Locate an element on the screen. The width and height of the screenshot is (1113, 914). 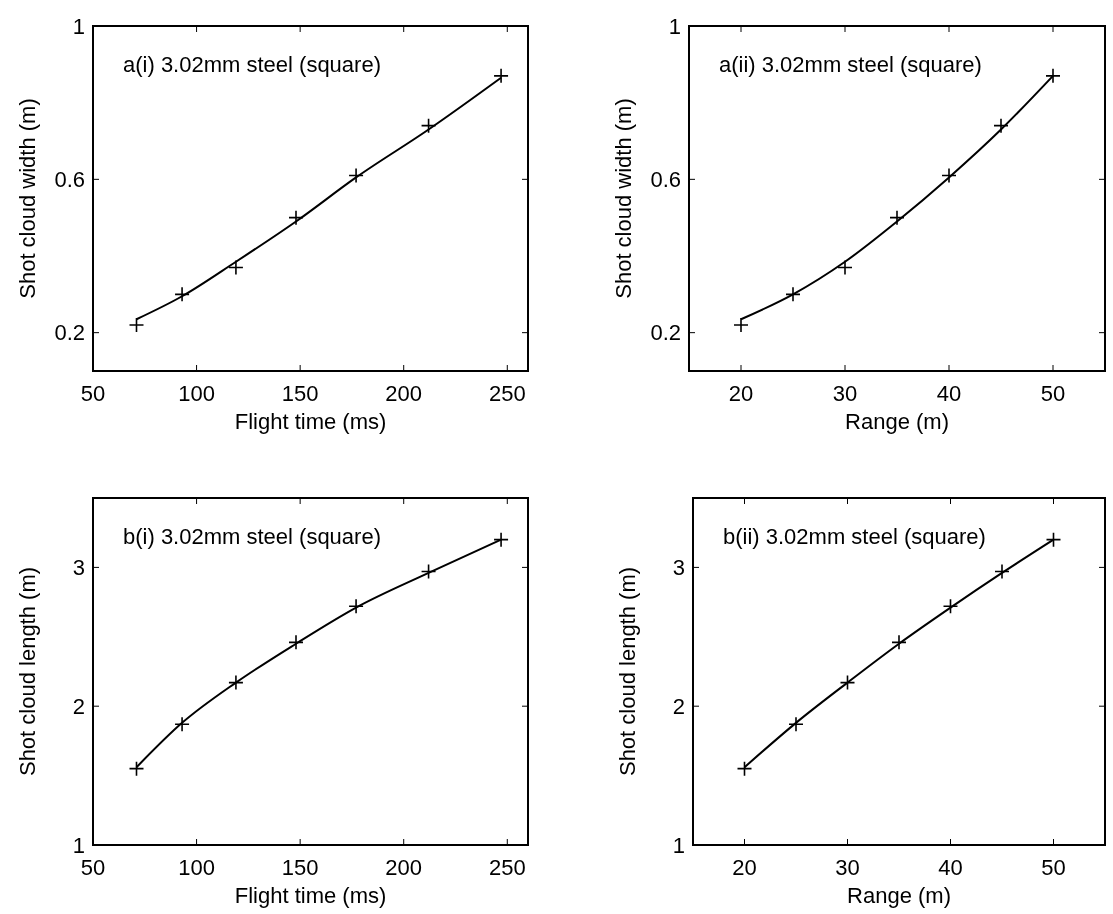
text: b(i) 3.02mm steel (square) is located at coordinates (252, 536).